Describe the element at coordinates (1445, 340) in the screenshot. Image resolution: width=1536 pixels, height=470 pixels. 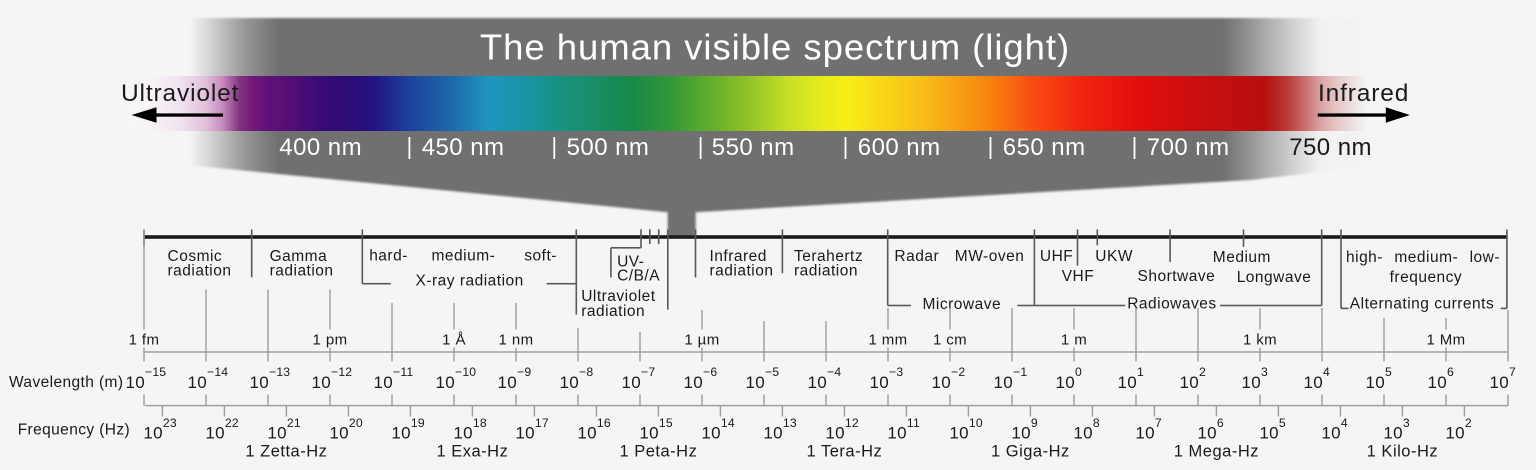
I see `svg-text: 1 Mm` at that location.